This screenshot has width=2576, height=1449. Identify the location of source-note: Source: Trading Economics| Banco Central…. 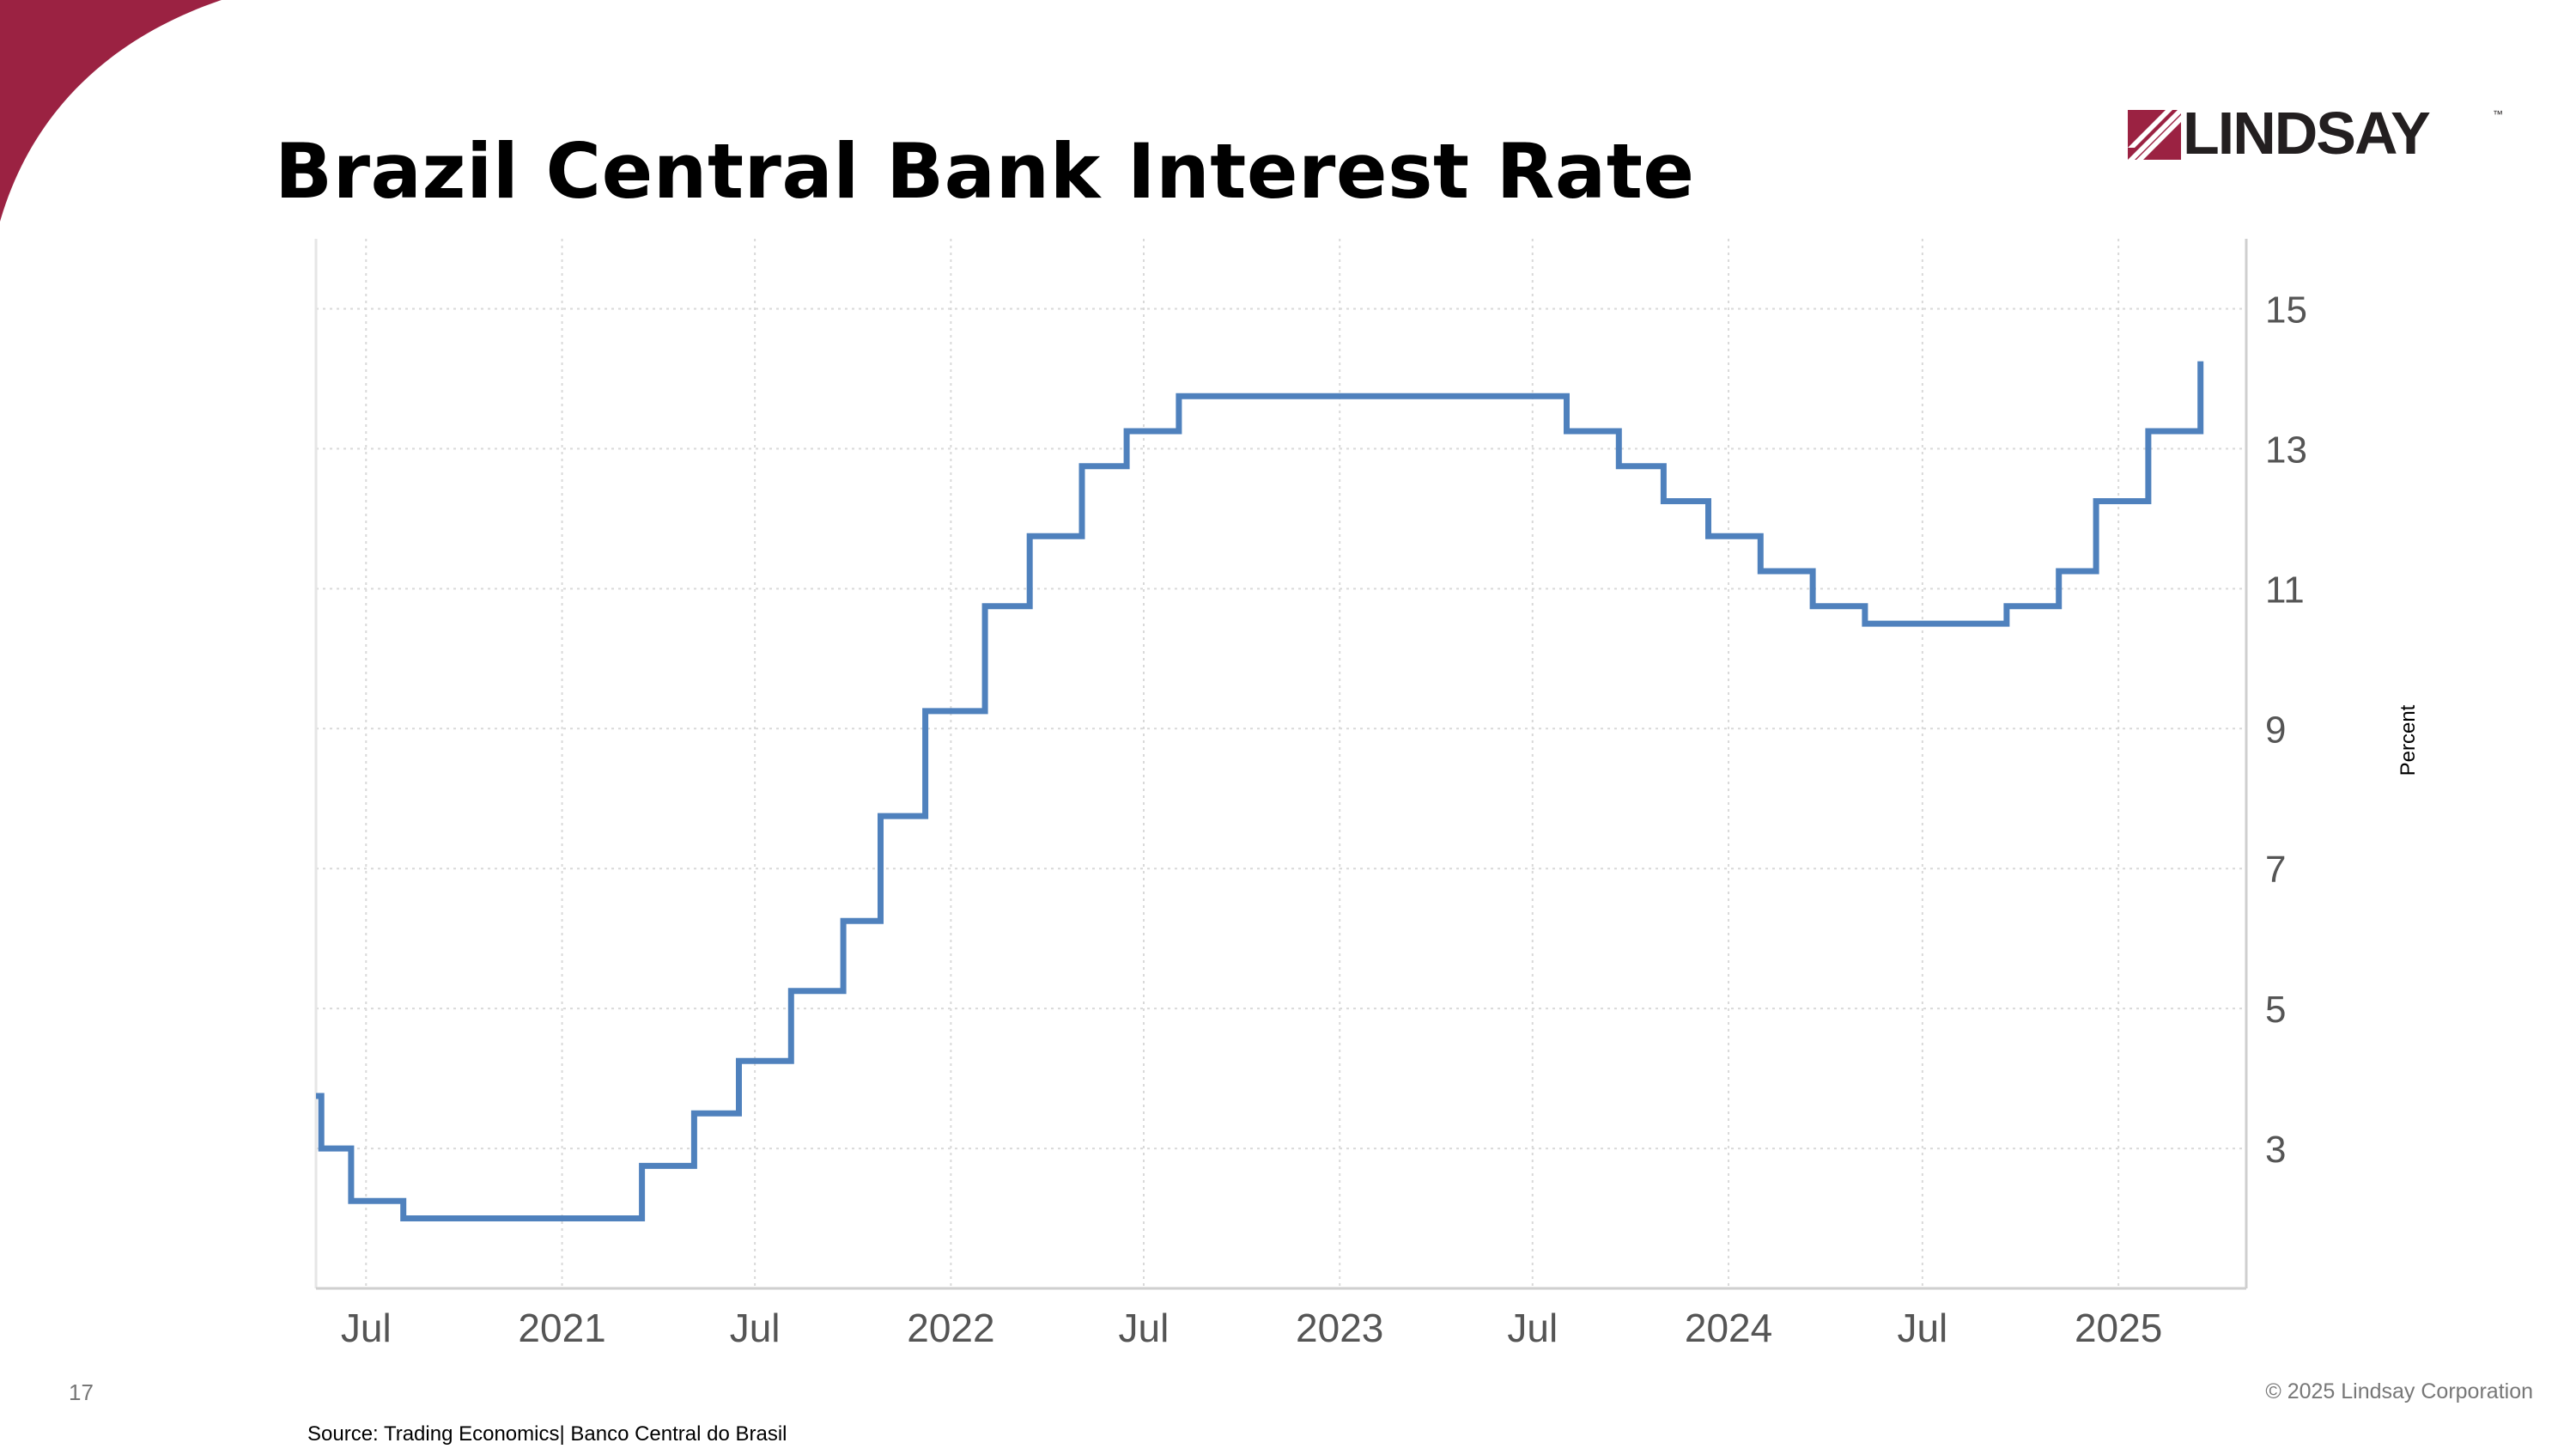
(547, 1434).